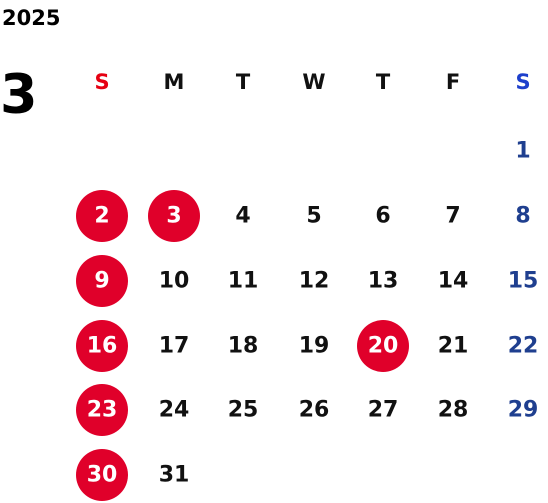 This screenshot has width=548, height=503. Describe the element at coordinates (523, 346) in the screenshot. I see `day: 22` at that location.